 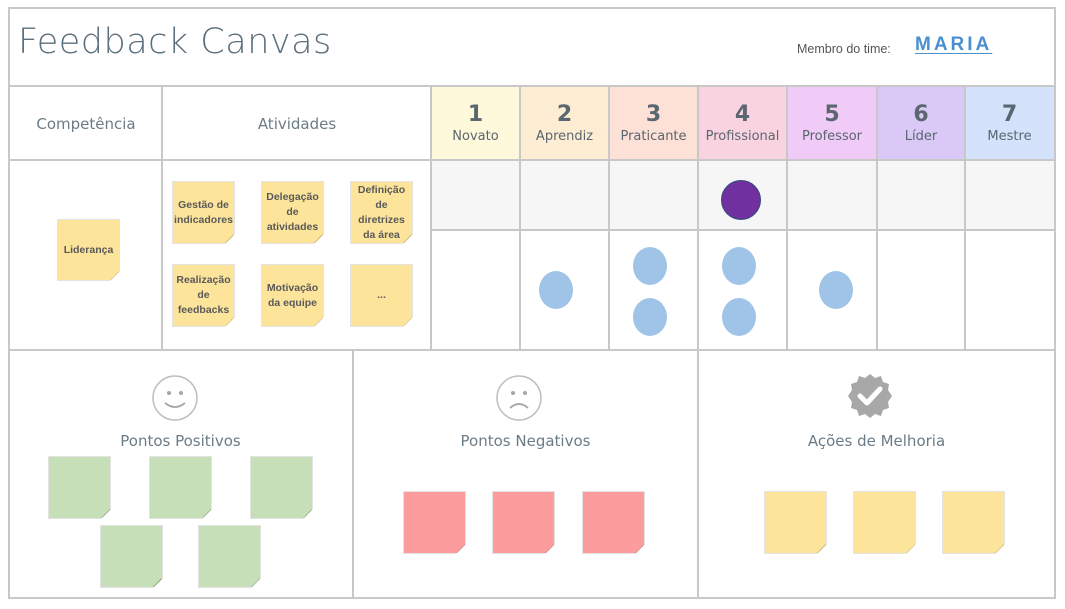 I want to click on activity-text: Motivação da equipe, so click(x=292, y=295).